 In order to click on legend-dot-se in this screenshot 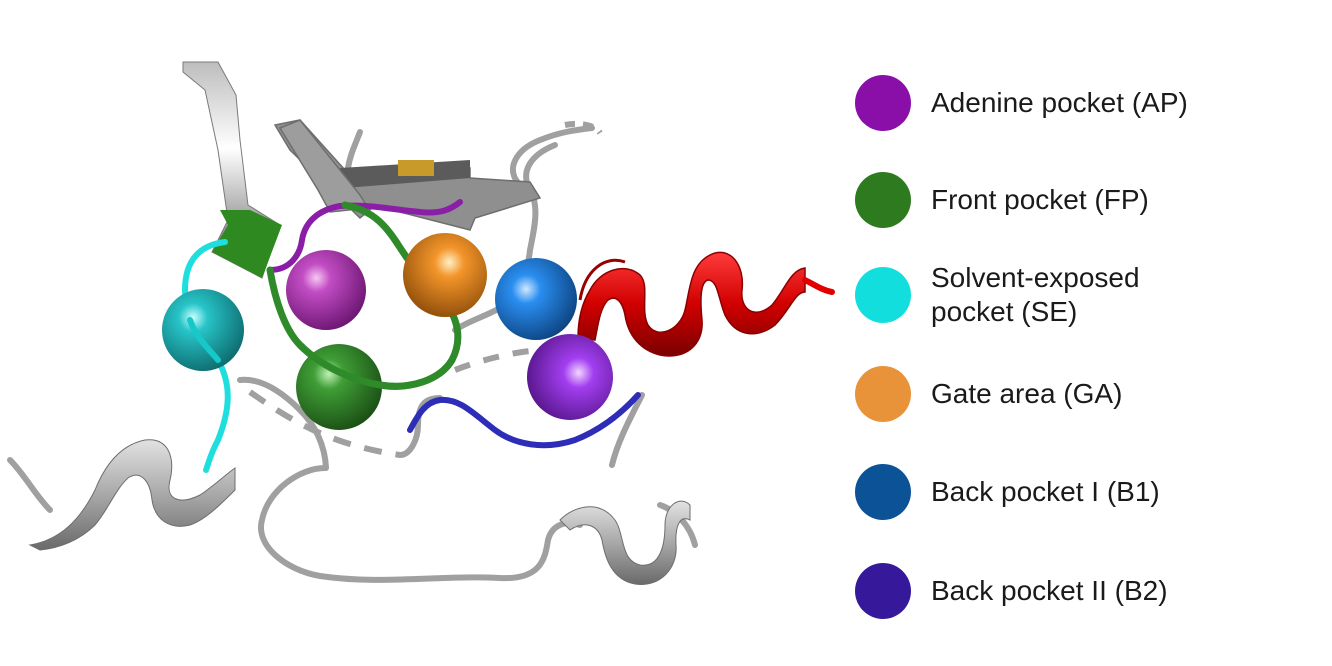, I will do `click(883, 295)`.